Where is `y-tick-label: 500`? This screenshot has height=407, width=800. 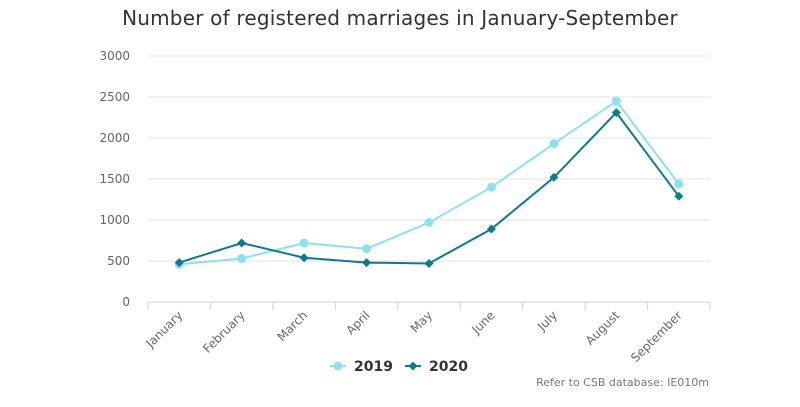
y-tick-label: 500 is located at coordinates (118, 261).